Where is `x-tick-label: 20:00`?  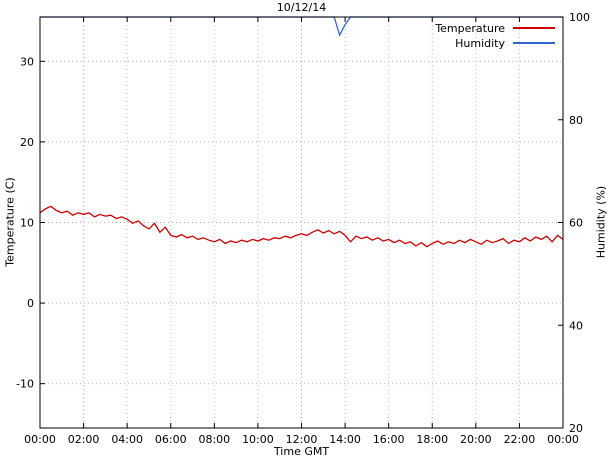 x-tick-label: 20:00 is located at coordinates (476, 439).